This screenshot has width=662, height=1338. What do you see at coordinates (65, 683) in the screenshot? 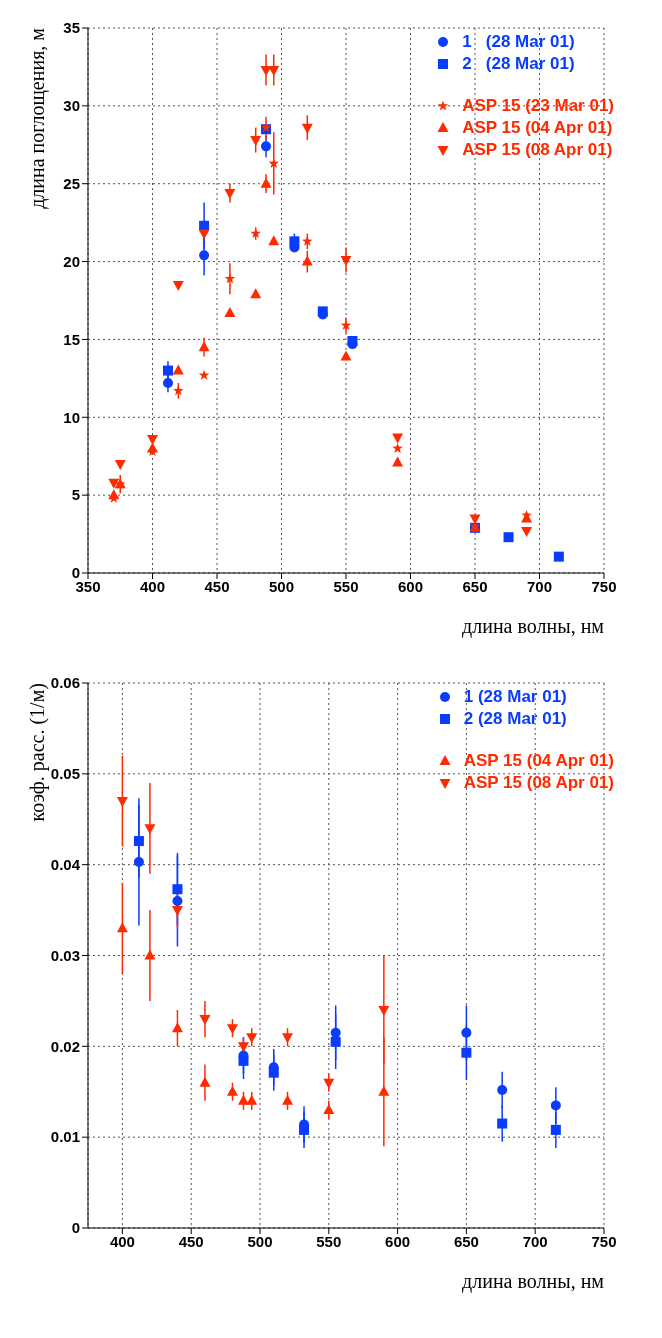
I see `y-tick-label: 0.06` at bounding box center [65, 683].